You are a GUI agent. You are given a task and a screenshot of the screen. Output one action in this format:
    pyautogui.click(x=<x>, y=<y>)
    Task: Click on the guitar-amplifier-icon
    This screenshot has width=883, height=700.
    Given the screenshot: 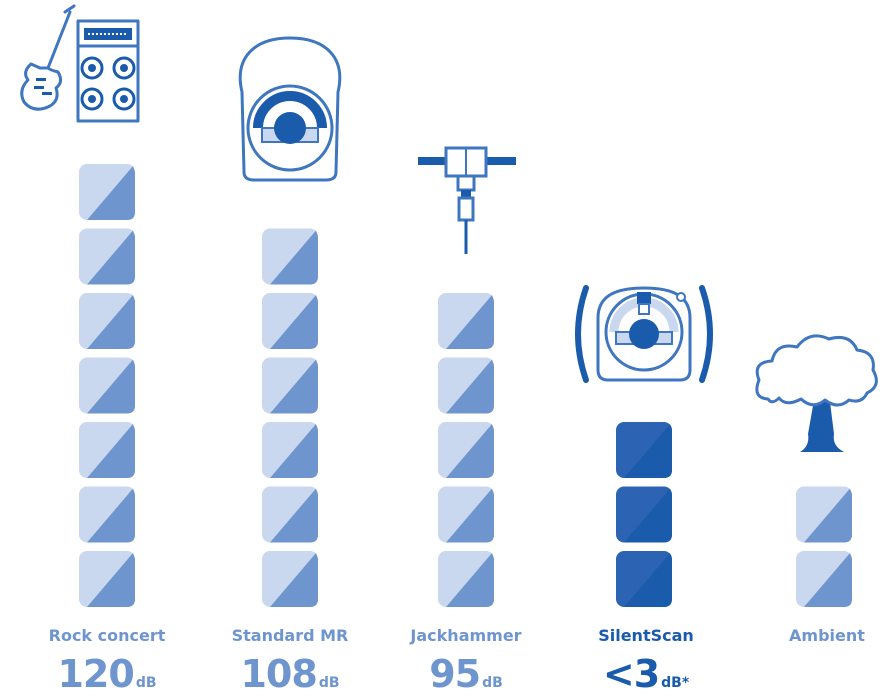 What is the action you would take?
    pyautogui.click(x=80, y=63)
    